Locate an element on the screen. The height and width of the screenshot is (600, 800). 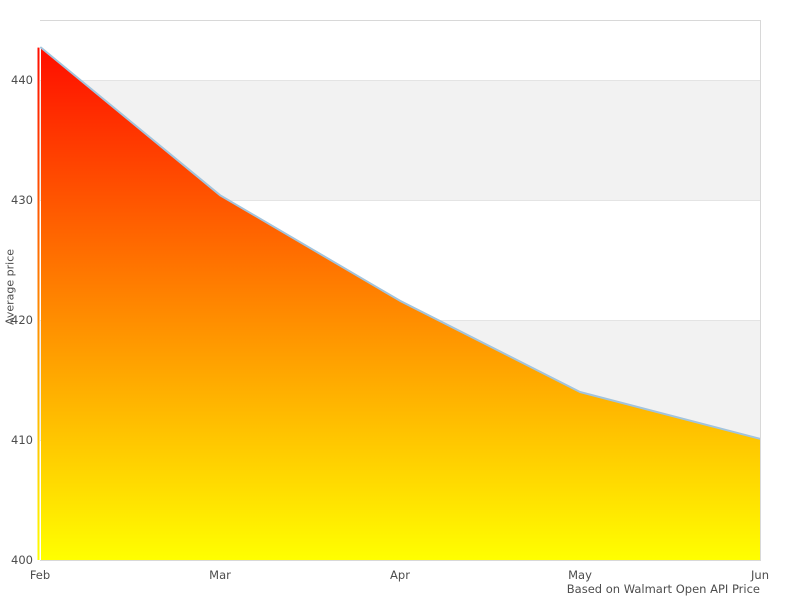
x-tick-label: Mar is located at coordinates (220, 575).